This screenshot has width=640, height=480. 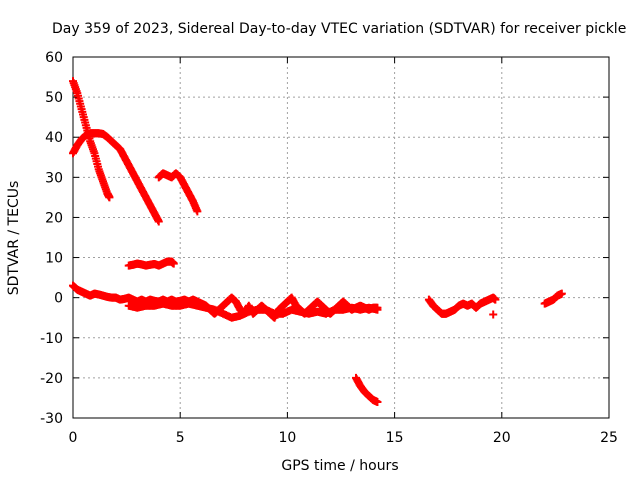 I want to click on y-tick-label: -10, so click(x=51, y=339).